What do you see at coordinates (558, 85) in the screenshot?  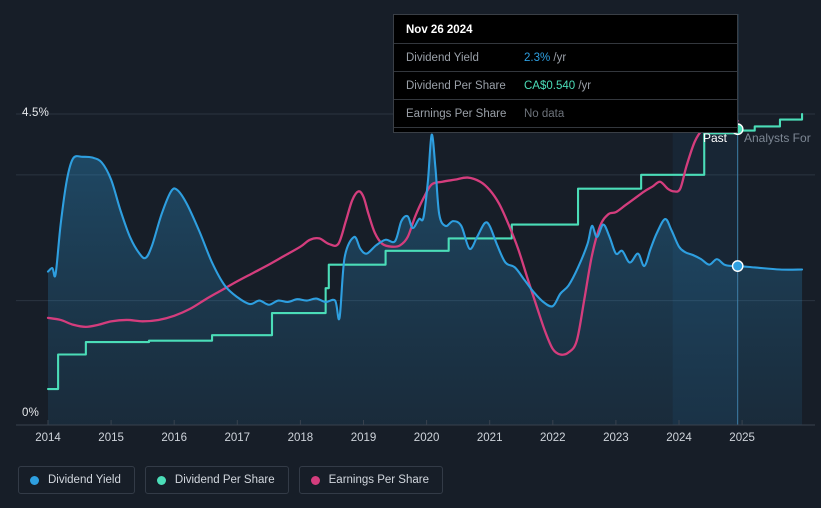 I see `tooltip-row-value: CA$0.540 /yr` at bounding box center [558, 85].